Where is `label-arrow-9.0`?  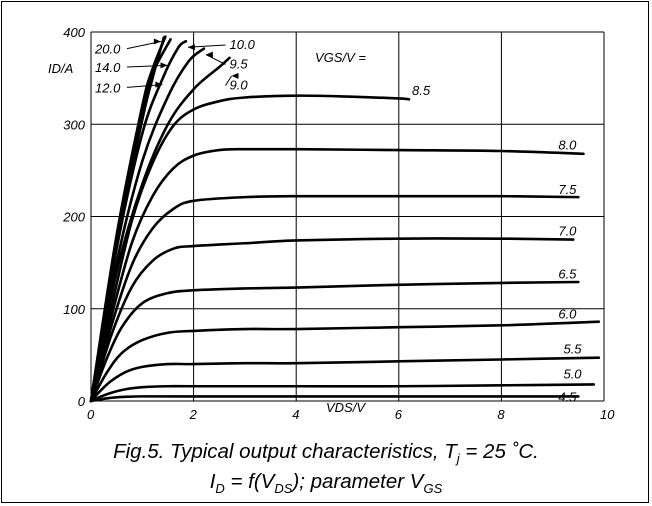
label-arrow-9.0 is located at coordinates (228, 80).